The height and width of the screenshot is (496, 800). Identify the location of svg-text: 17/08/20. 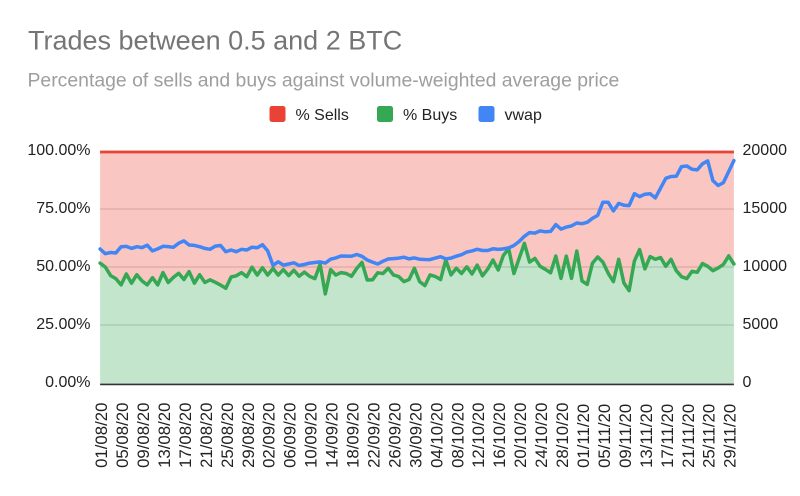
(185, 435).